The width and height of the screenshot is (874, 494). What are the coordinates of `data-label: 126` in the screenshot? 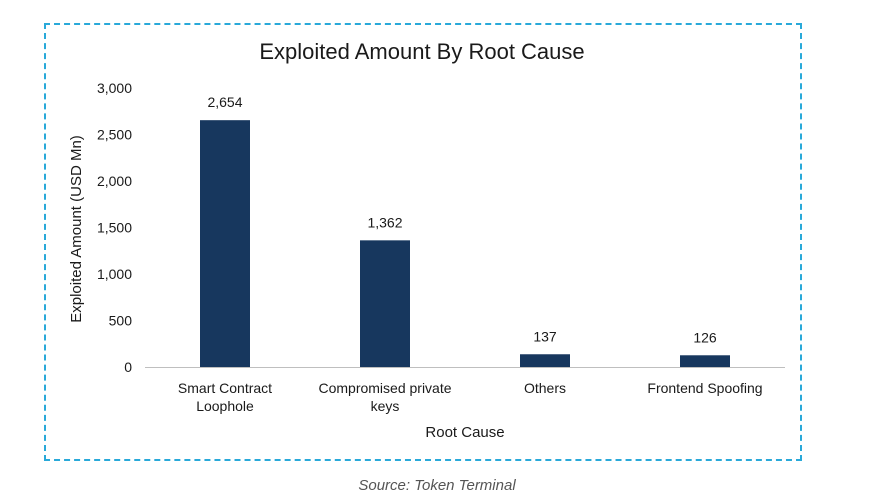 It's located at (705, 337).